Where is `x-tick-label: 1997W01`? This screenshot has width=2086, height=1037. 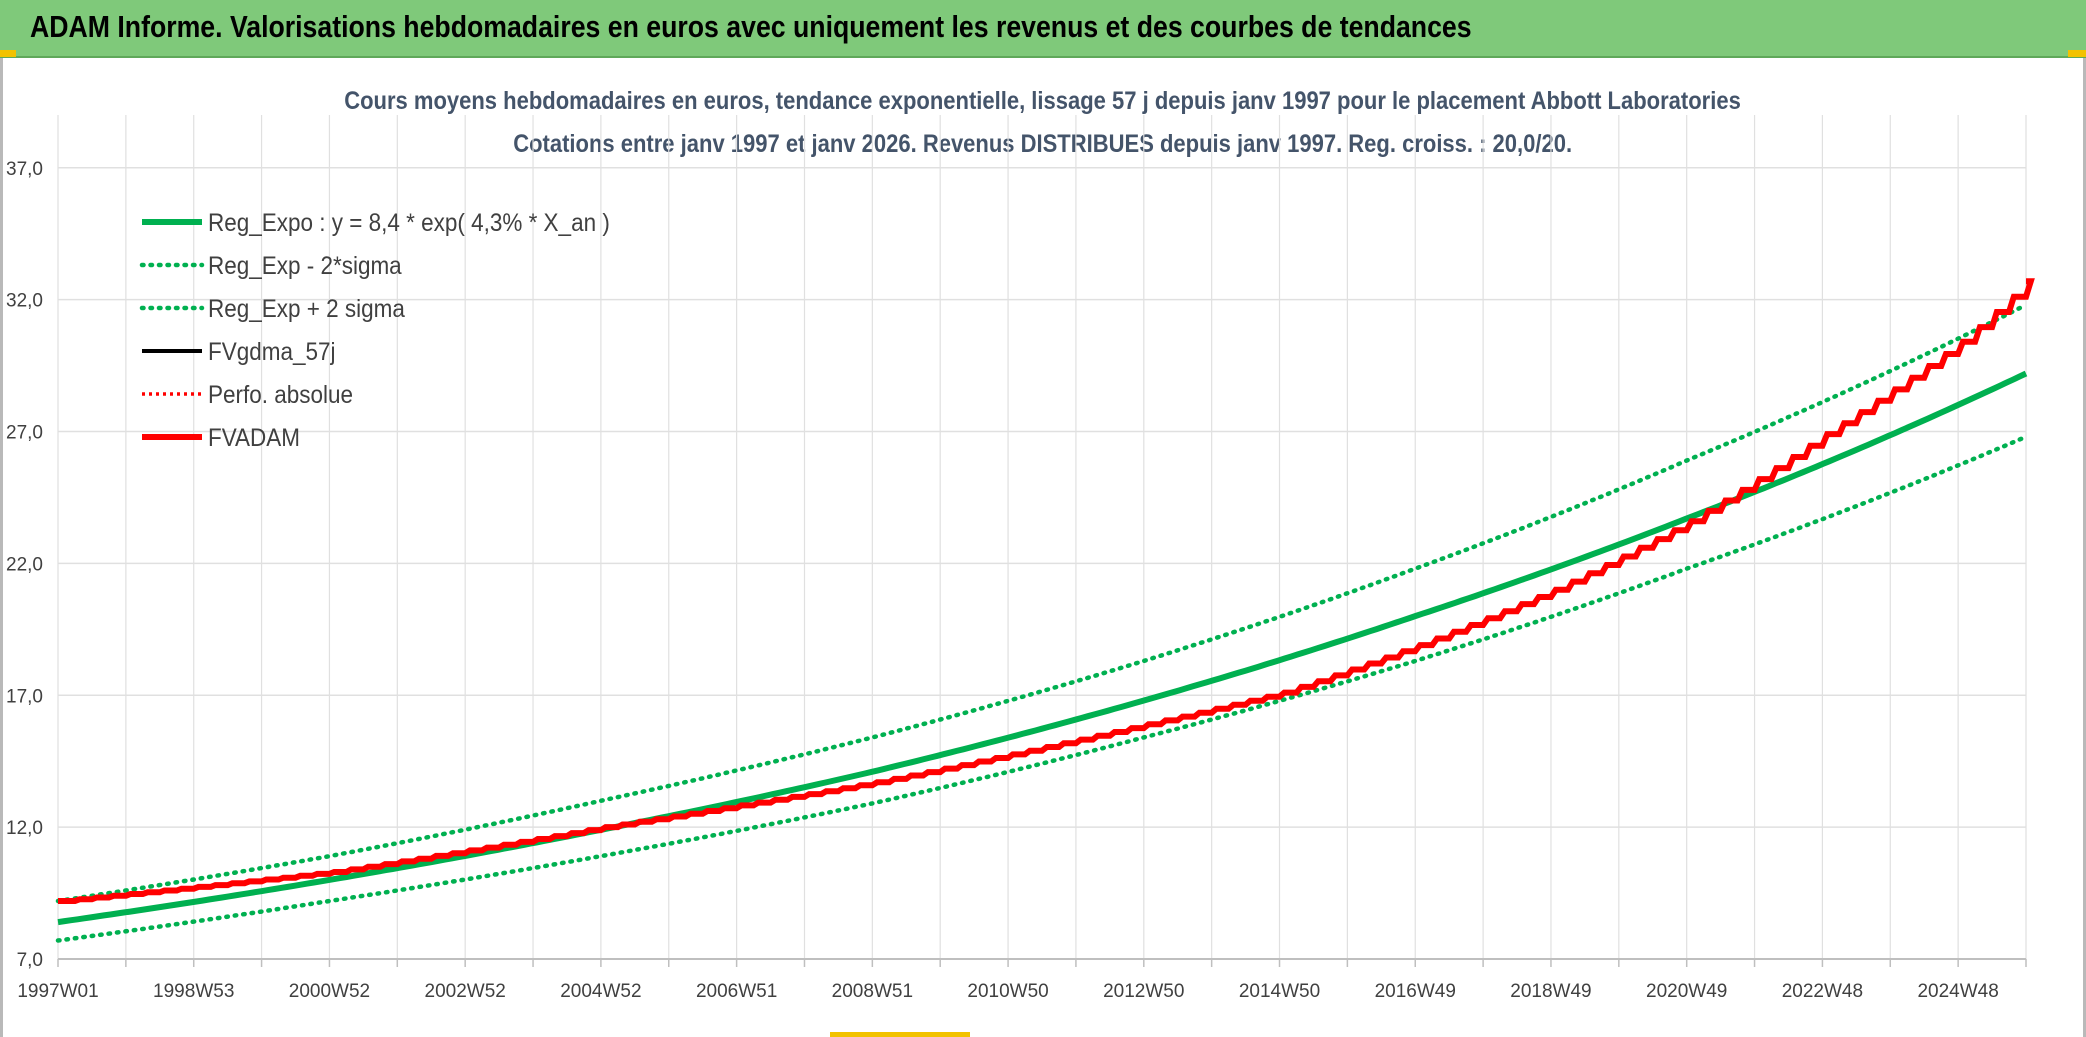 x-tick-label: 1997W01 is located at coordinates (57, 991).